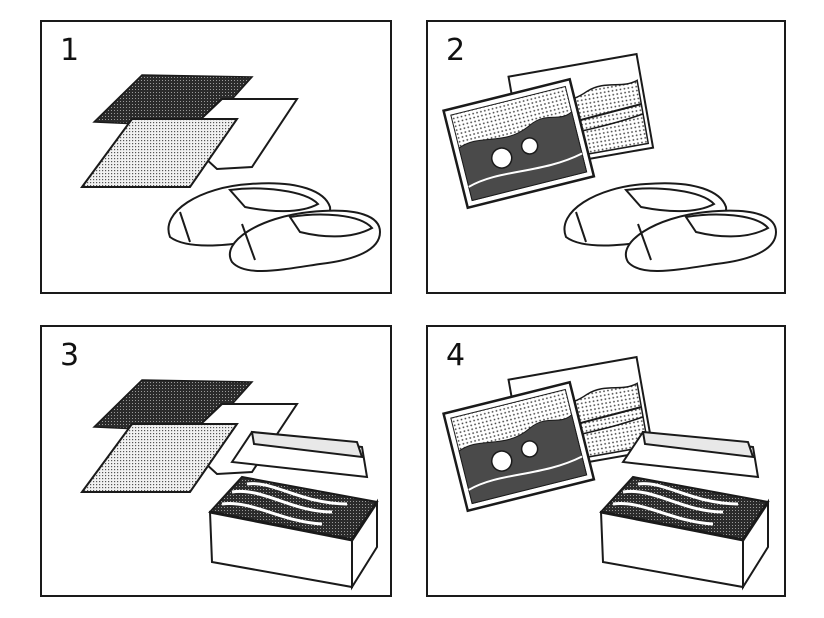 The image size is (824, 618). I want to click on panel-number: 4, so click(456, 355).